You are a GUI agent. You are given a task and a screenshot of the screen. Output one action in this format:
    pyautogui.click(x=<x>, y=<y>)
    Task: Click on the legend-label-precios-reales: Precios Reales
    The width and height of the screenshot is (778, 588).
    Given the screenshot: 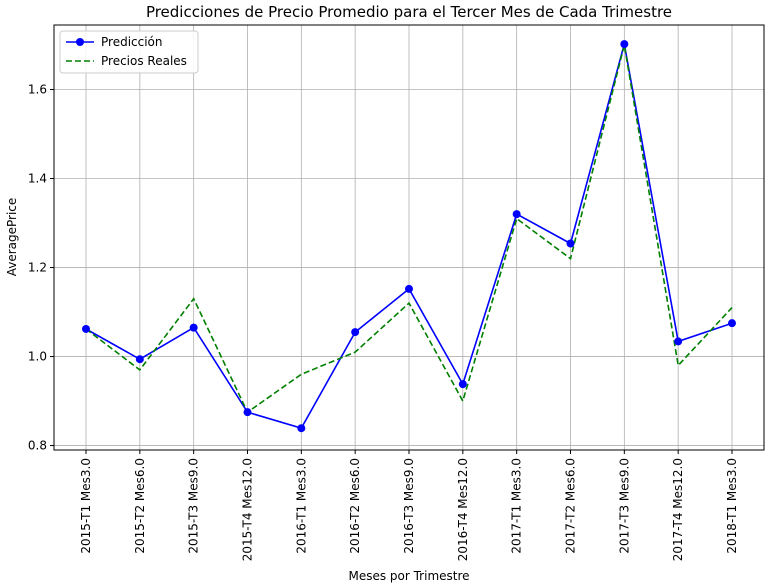 What is the action you would take?
    pyautogui.click(x=144, y=61)
    